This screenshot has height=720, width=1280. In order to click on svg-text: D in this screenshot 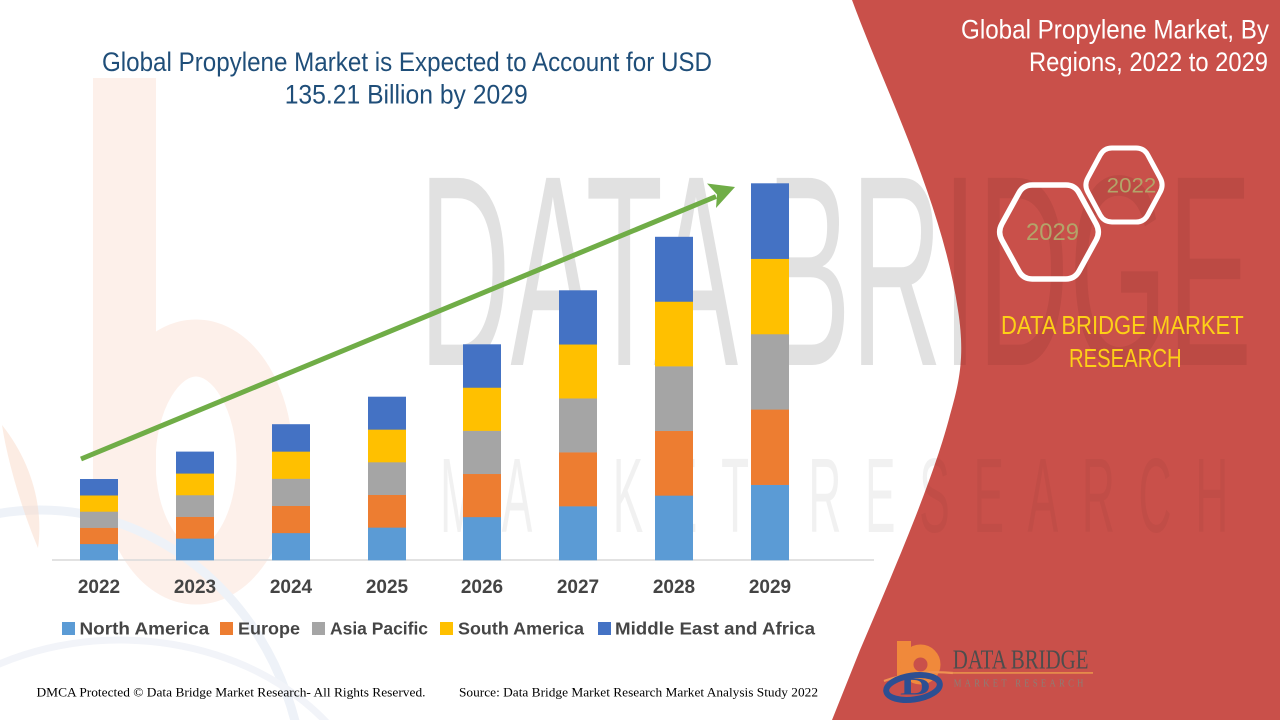, I will do `click(915, 688)`.